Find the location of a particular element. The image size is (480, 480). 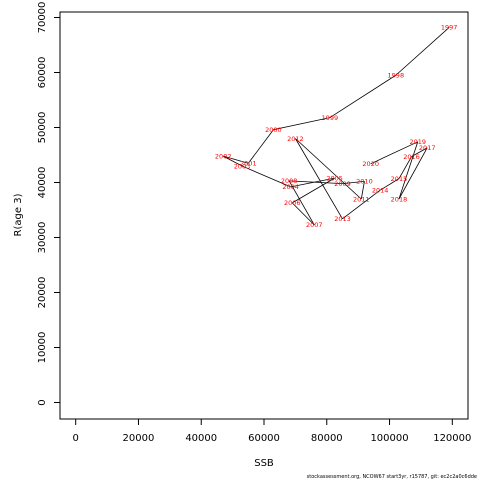

x-tick-label: 0 is located at coordinates (76, 438).